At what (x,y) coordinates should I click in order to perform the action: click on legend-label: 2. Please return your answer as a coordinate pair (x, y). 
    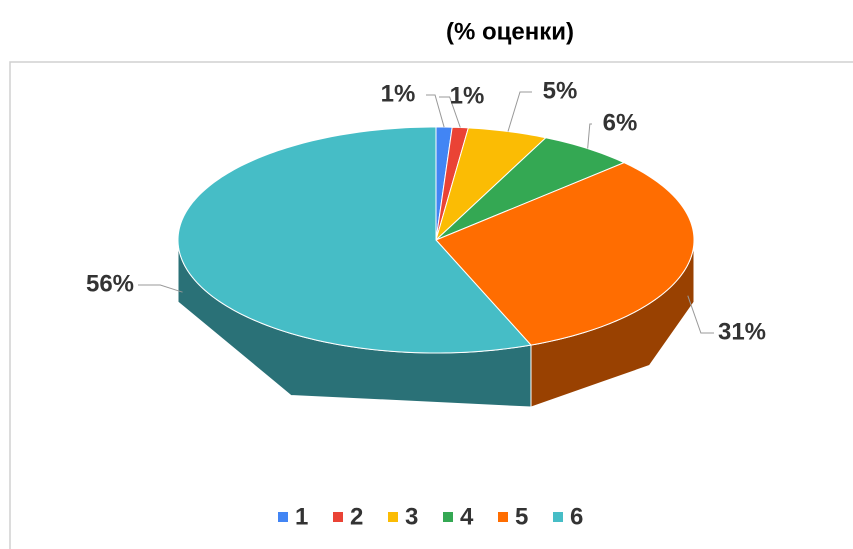
    Looking at the image, I should click on (356, 516).